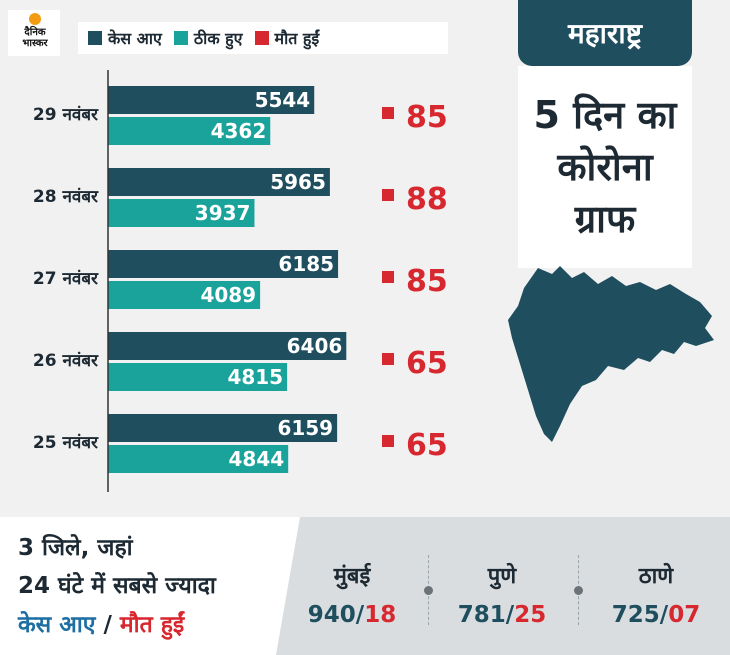  Describe the element at coordinates (66, 279) in the screenshot. I see `category-label: 27 नवंबर` at that location.